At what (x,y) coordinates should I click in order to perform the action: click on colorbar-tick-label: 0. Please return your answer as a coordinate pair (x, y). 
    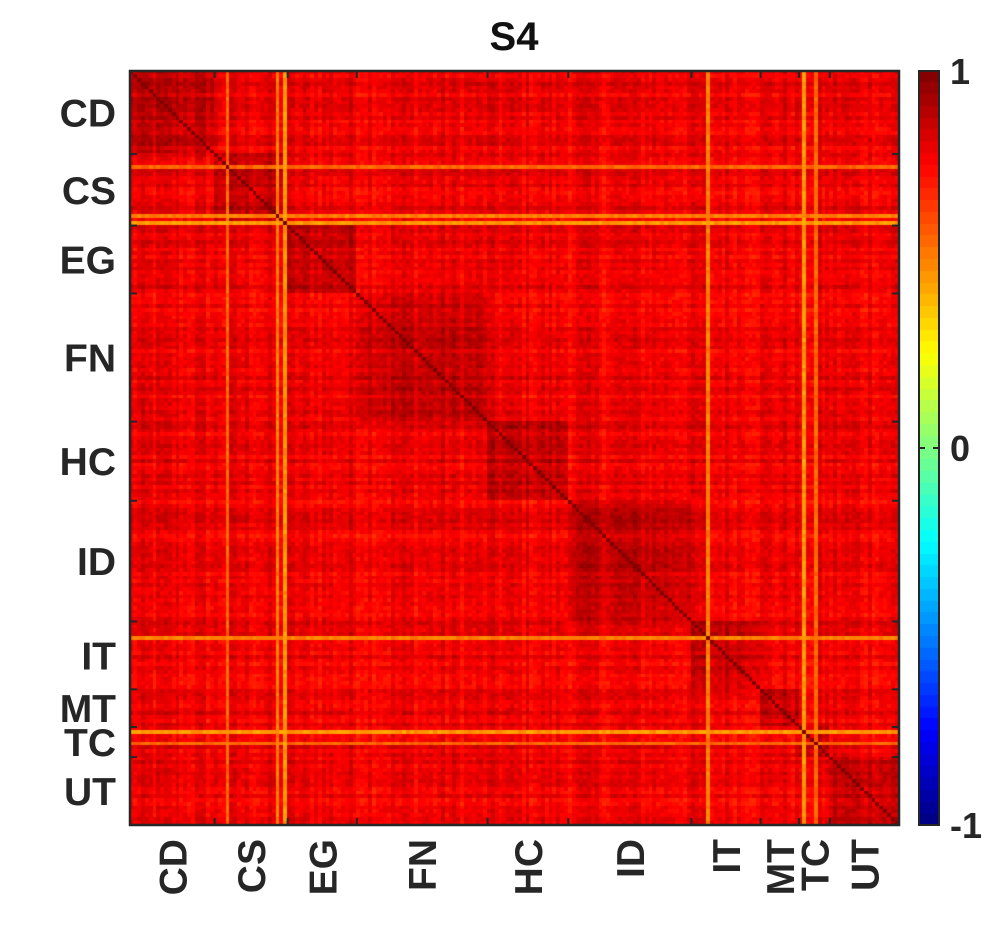
    Looking at the image, I should click on (960, 448).